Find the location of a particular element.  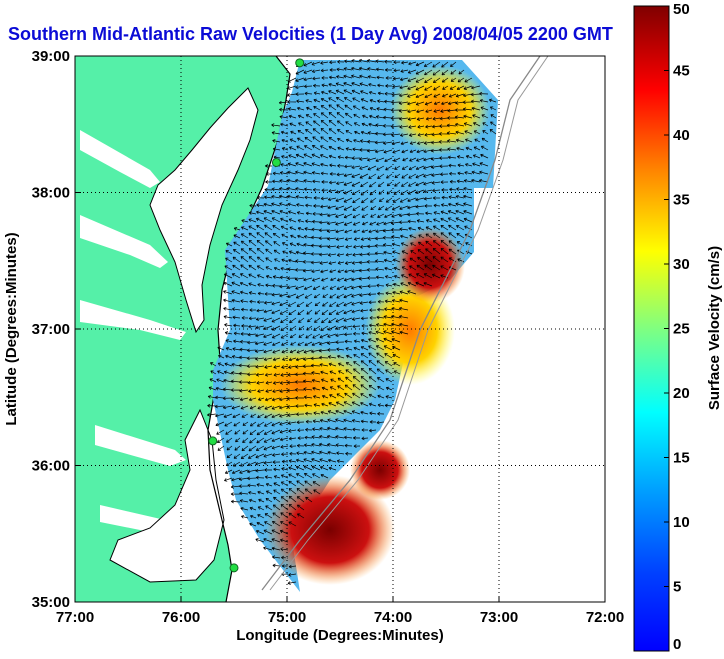

bay-water is located at coordinates (204, 210).